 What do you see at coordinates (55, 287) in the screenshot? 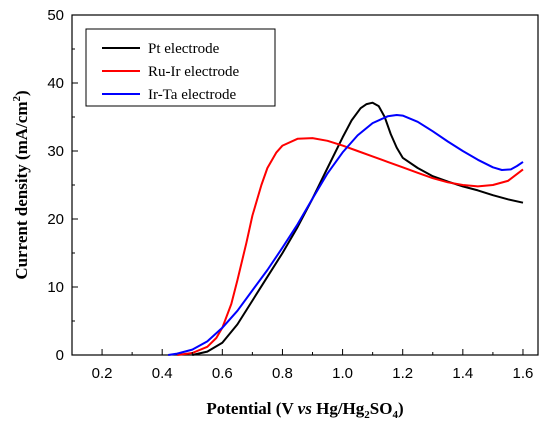
I see `y-tick-label: 10` at bounding box center [55, 287].